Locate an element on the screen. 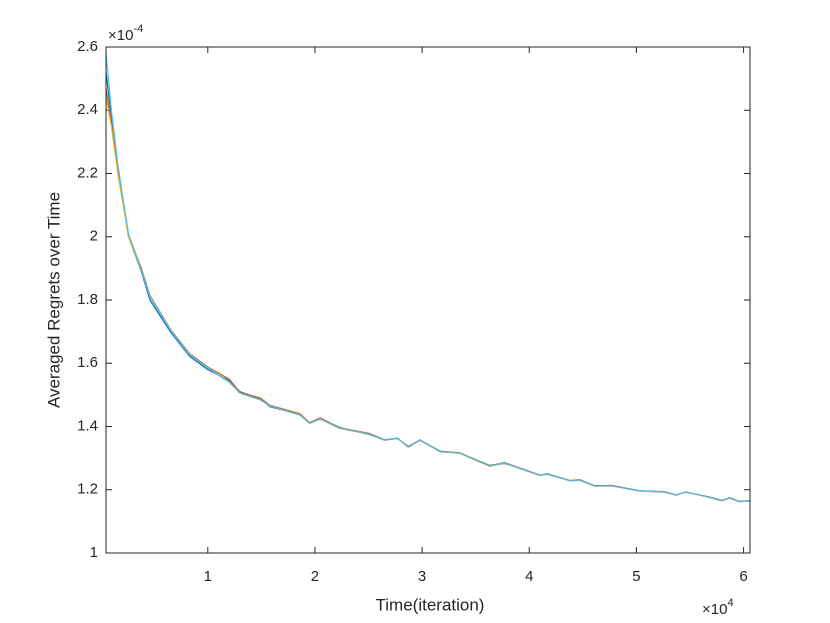 Image resolution: width=830 pixels, height=623 pixels. y-tick-label: 2.4 is located at coordinates (87, 109).